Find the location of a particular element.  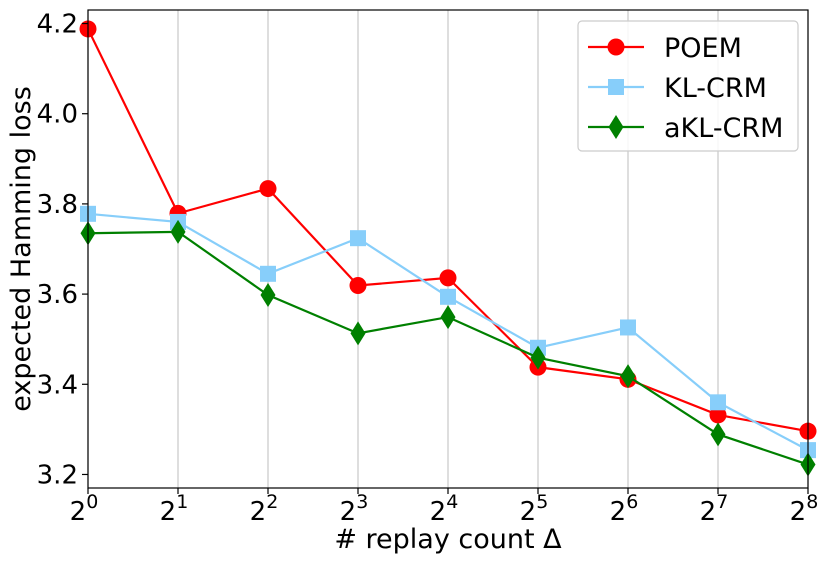

y-tick-label: 3.6 is located at coordinates (57, 295).